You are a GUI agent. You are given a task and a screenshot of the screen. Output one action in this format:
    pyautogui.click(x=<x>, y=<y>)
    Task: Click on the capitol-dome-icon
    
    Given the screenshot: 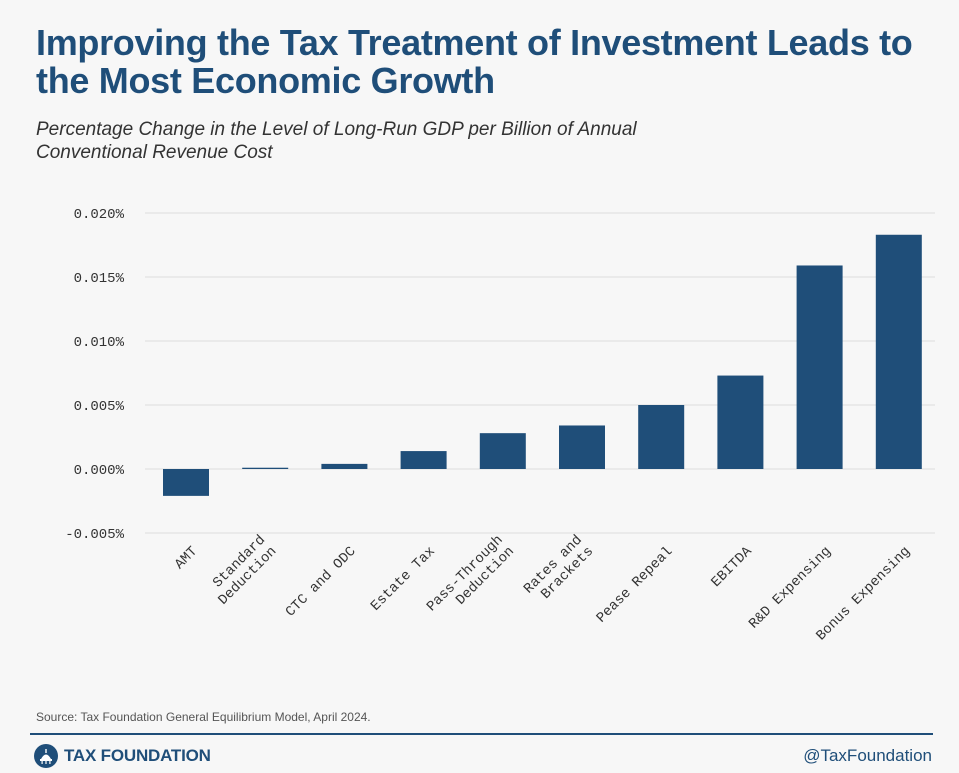 What is the action you would take?
    pyautogui.click(x=46, y=756)
    